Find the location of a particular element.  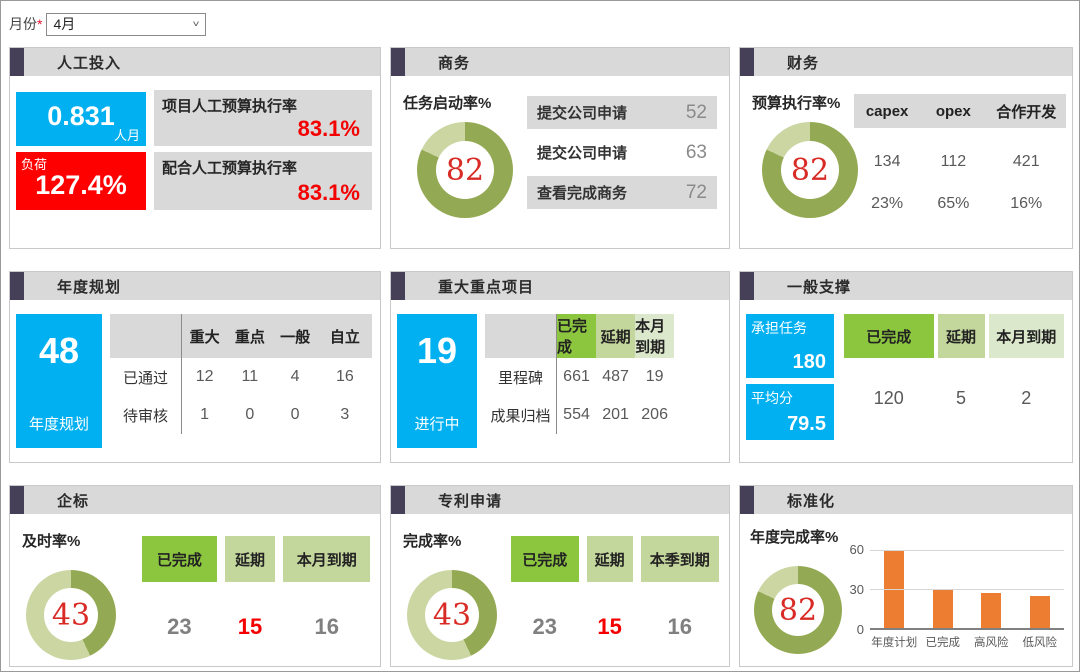

stat-value: 180 is located at coordinates (809, 362).